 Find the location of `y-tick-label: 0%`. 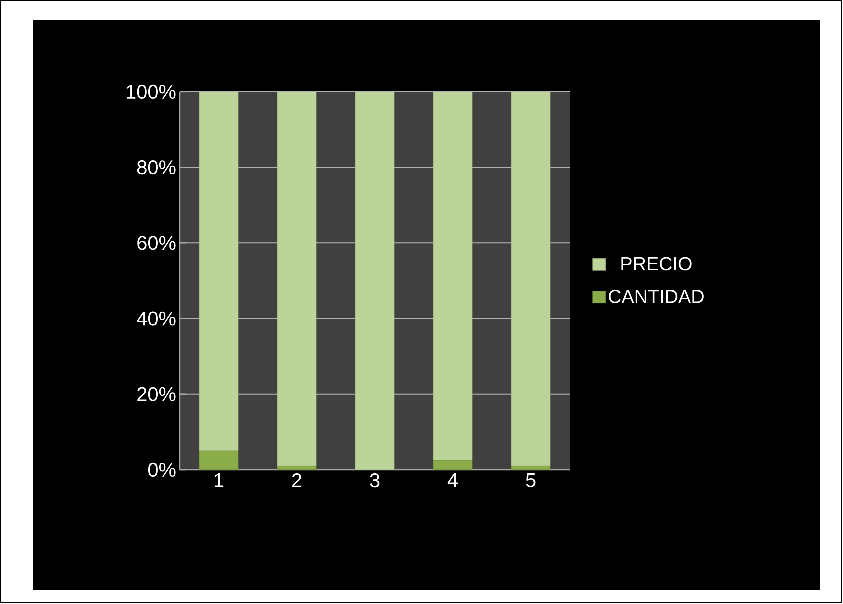

y-tick-label: 0% is located at coordinates (162, 470).